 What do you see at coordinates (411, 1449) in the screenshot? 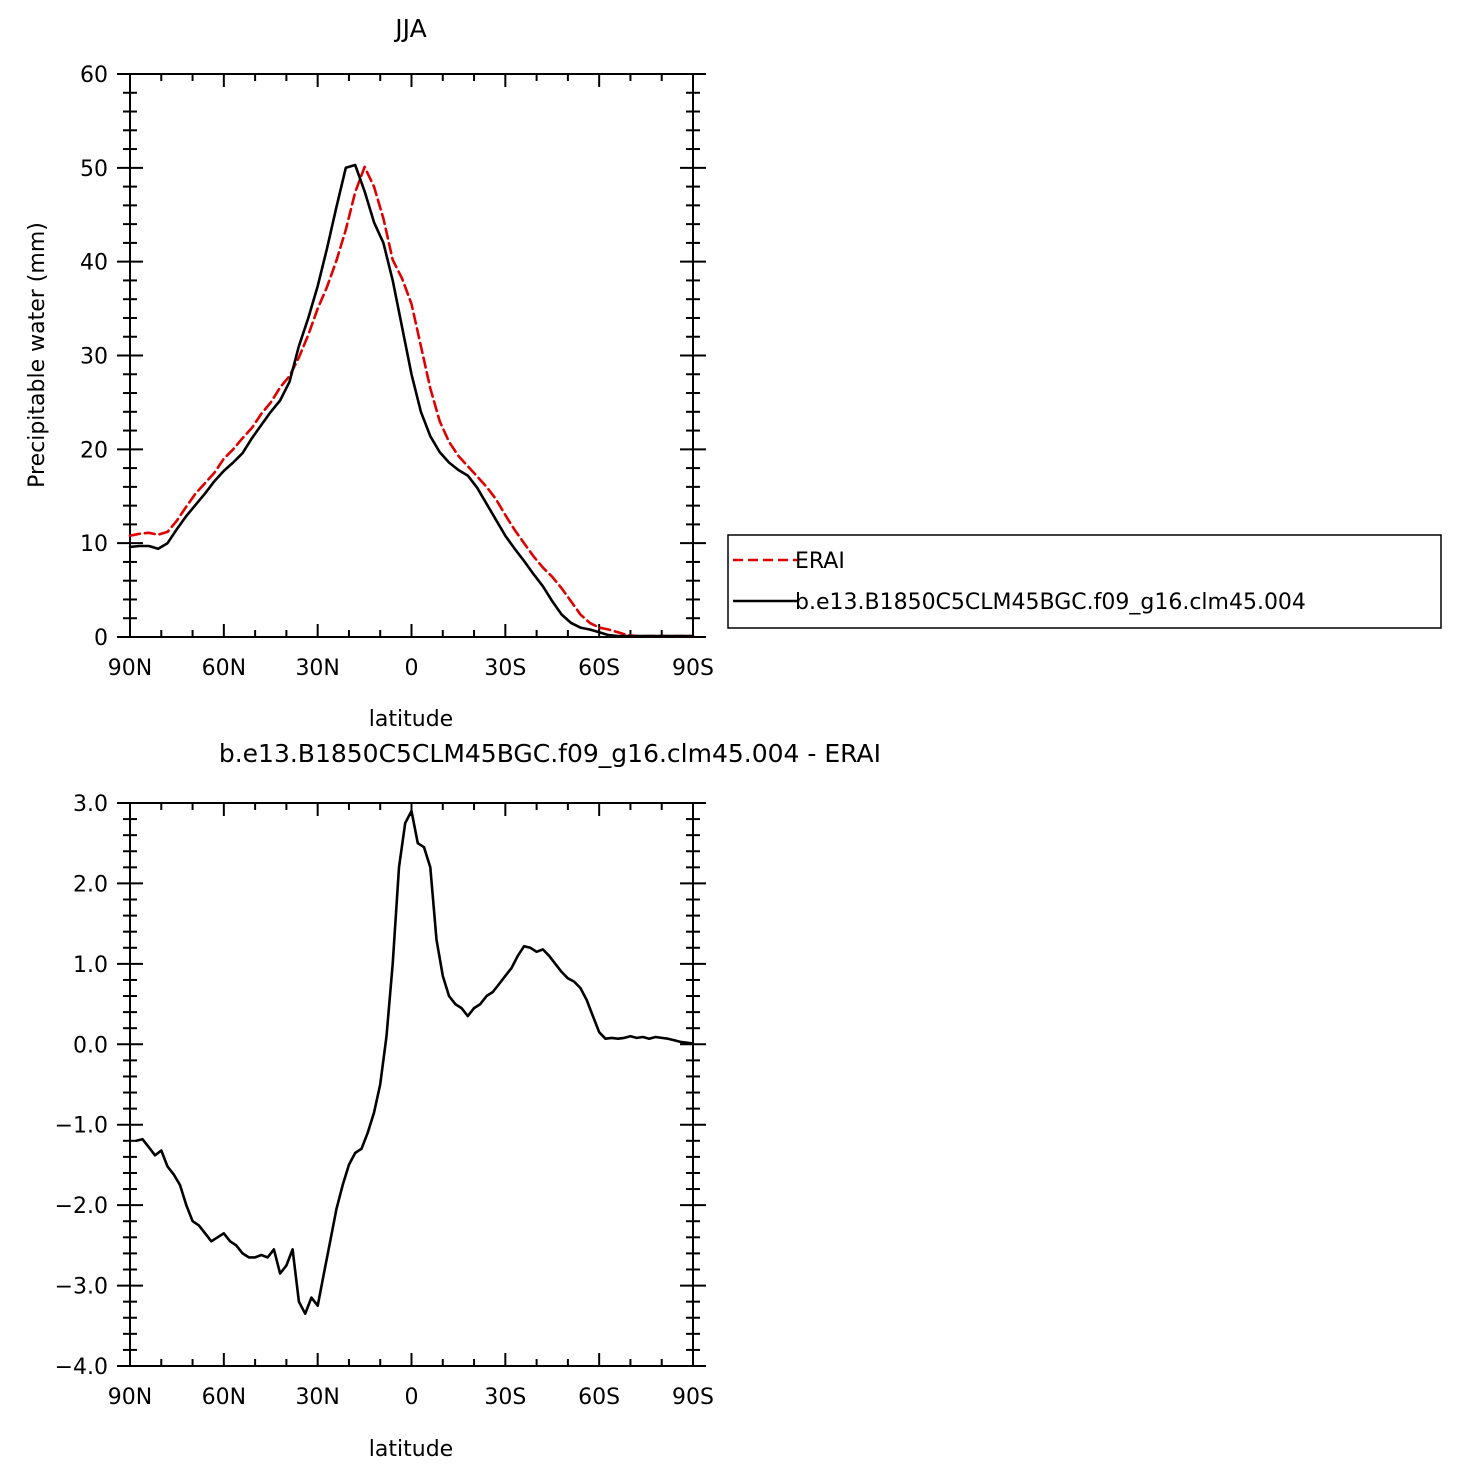
I see `bottom-x-axis-label: latitude` at bounding box center [411, 1449].